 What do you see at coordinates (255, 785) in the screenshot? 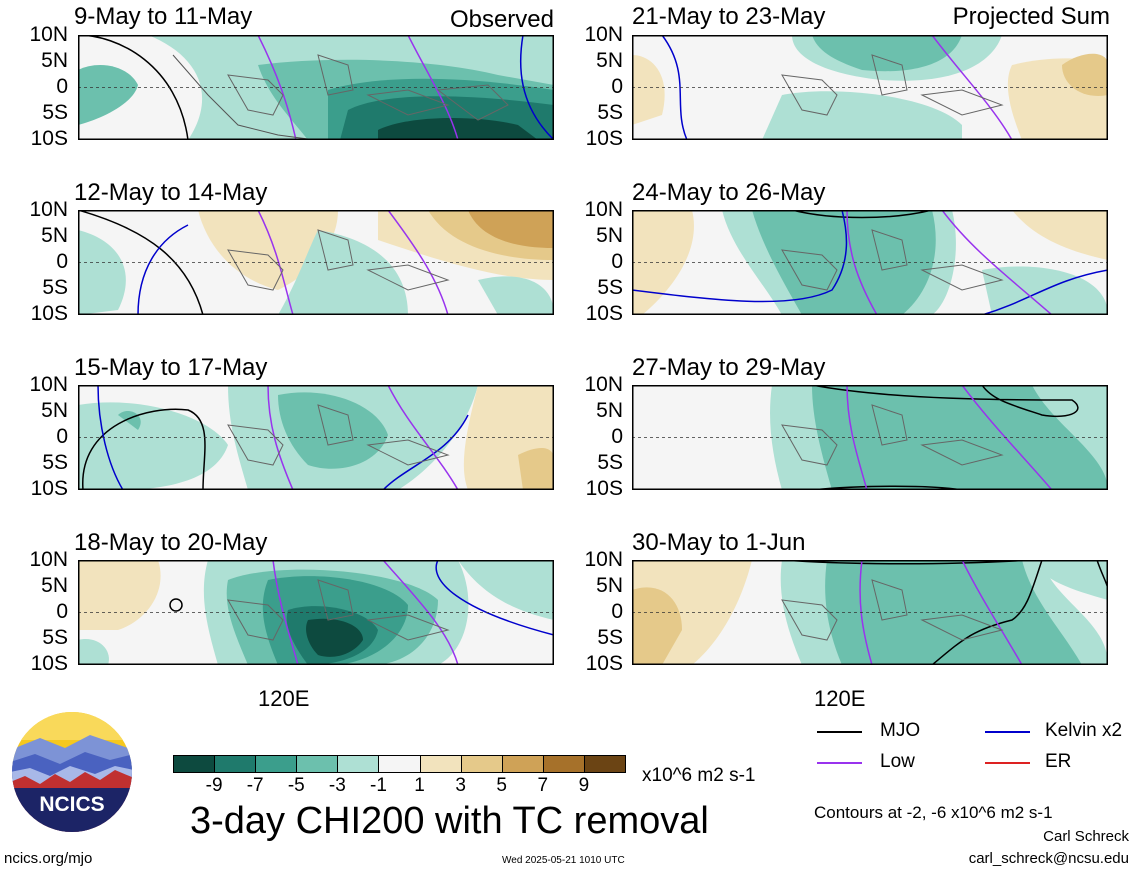
I see `colorbar-tick: -7` at bounding box center [255, 785].